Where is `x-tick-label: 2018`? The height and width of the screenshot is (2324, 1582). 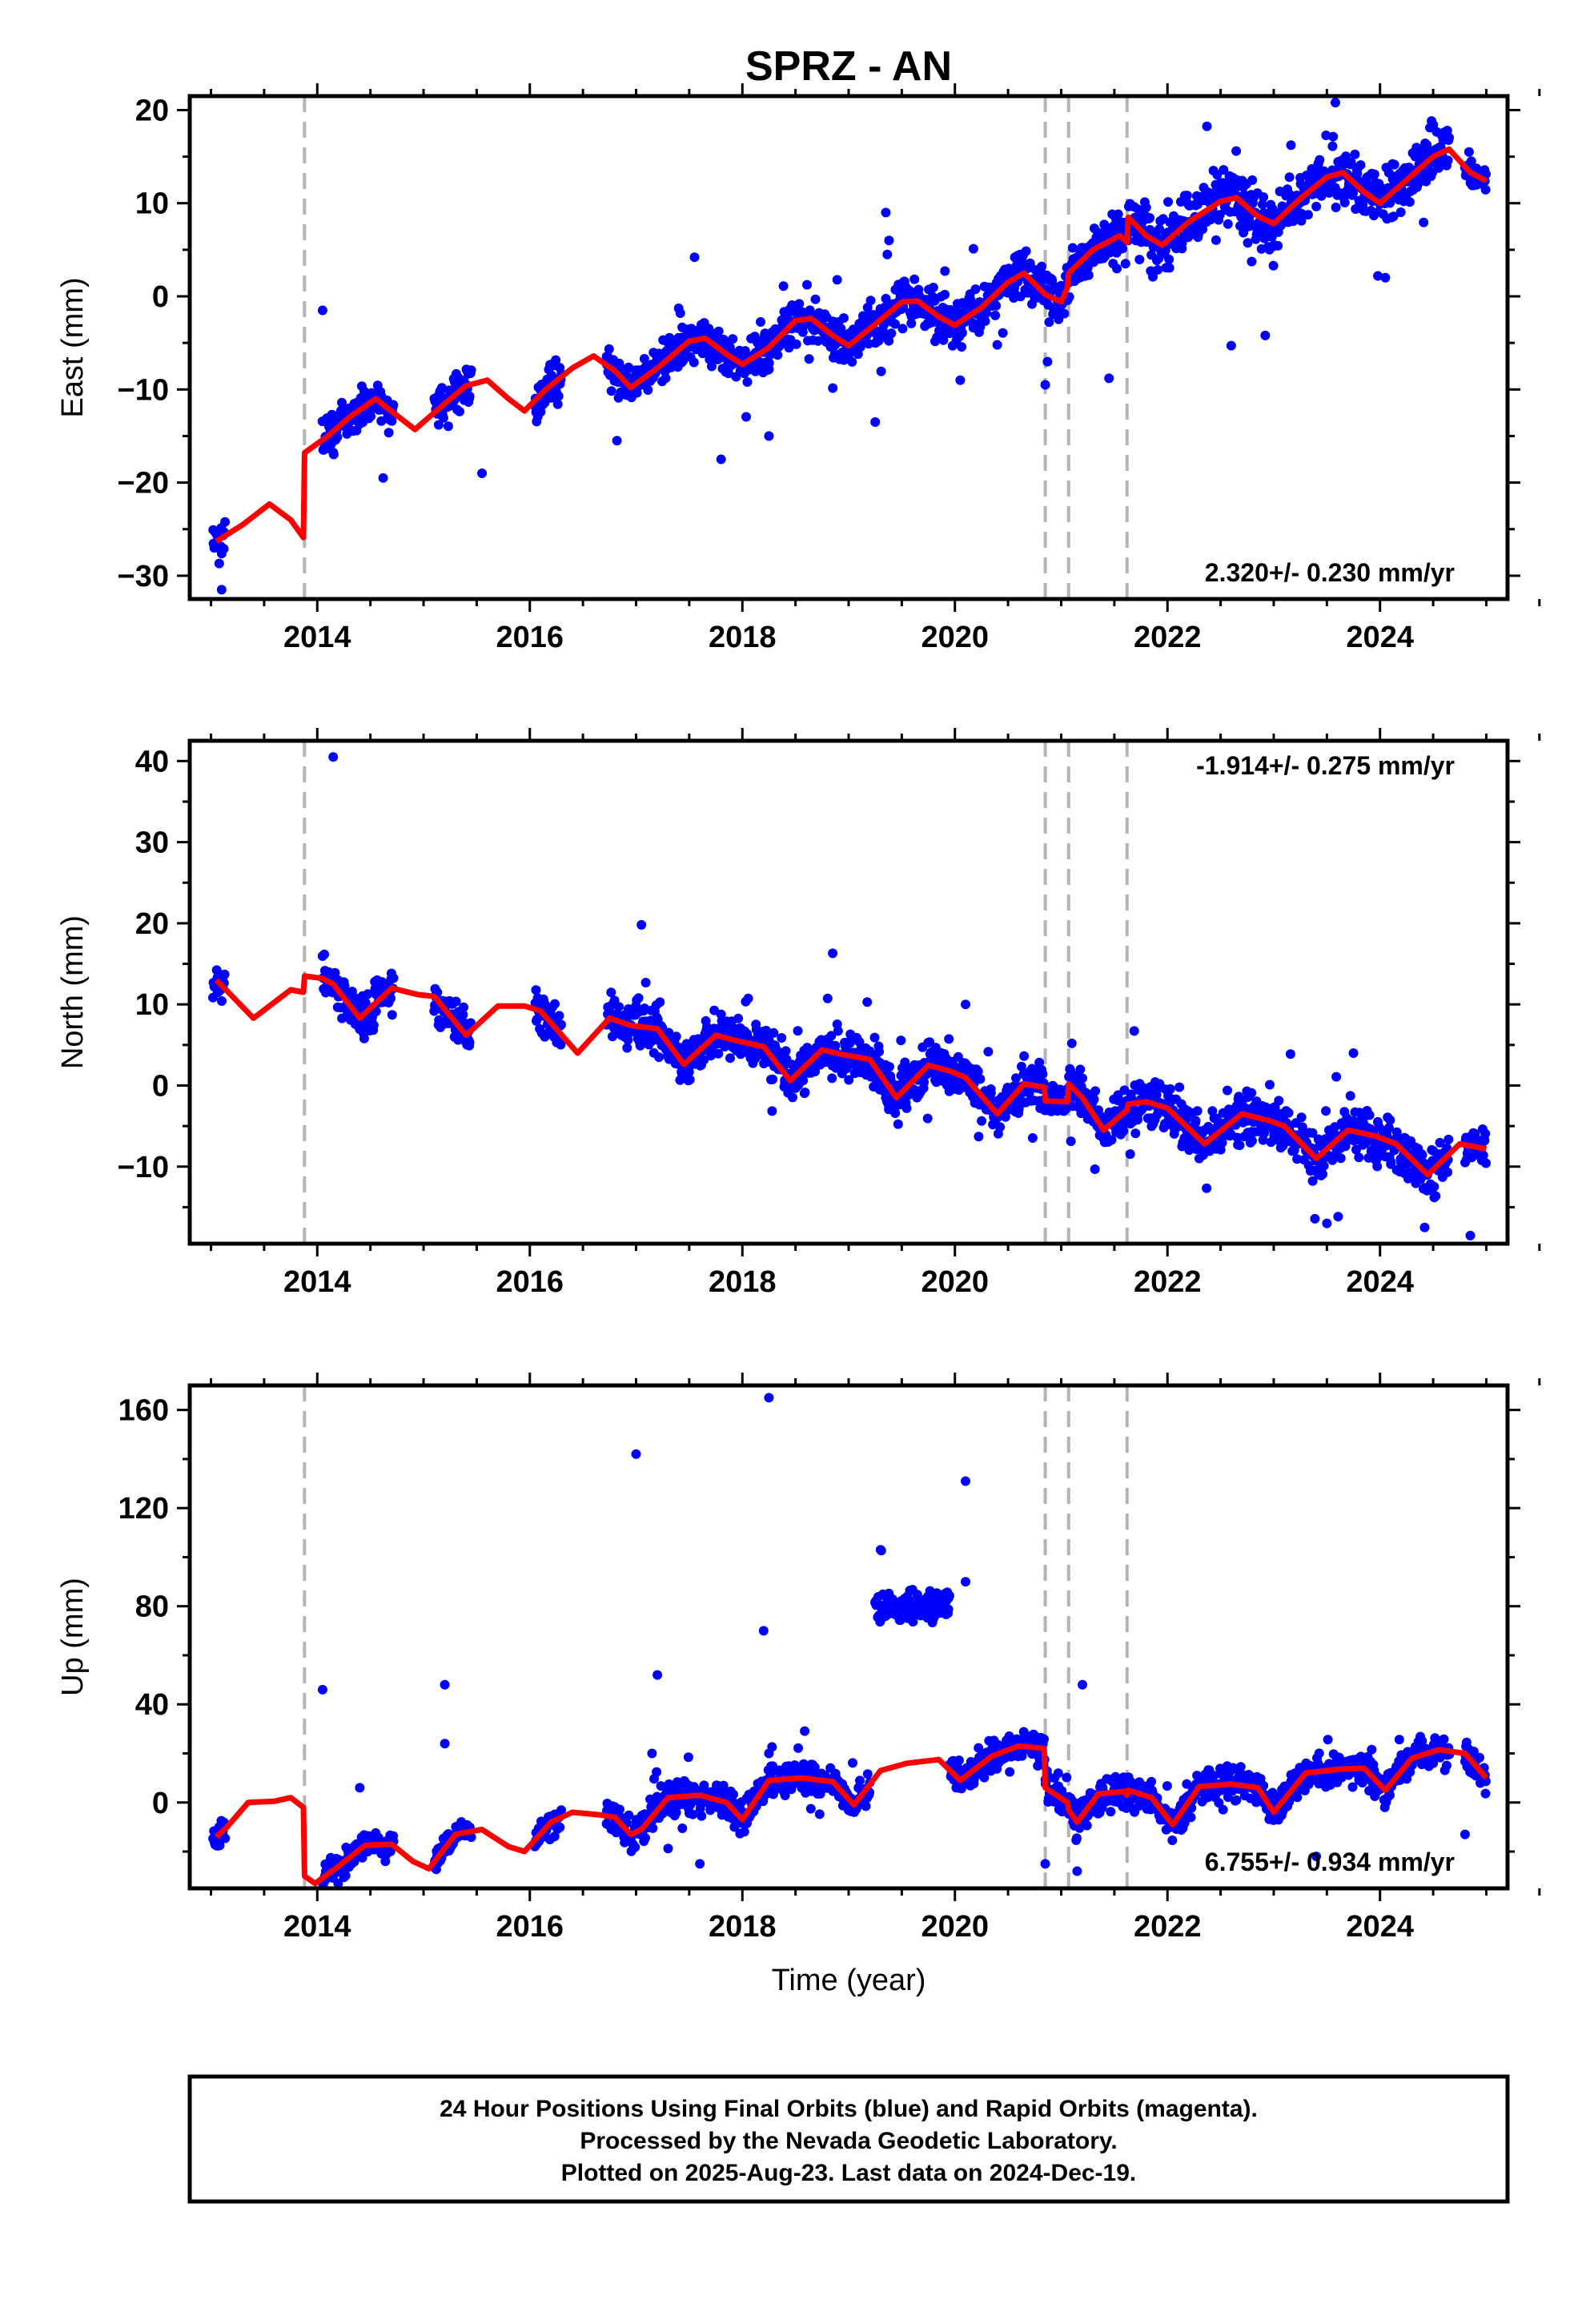 x-tick-label: 2018 is located at coordinates (743, 1282).